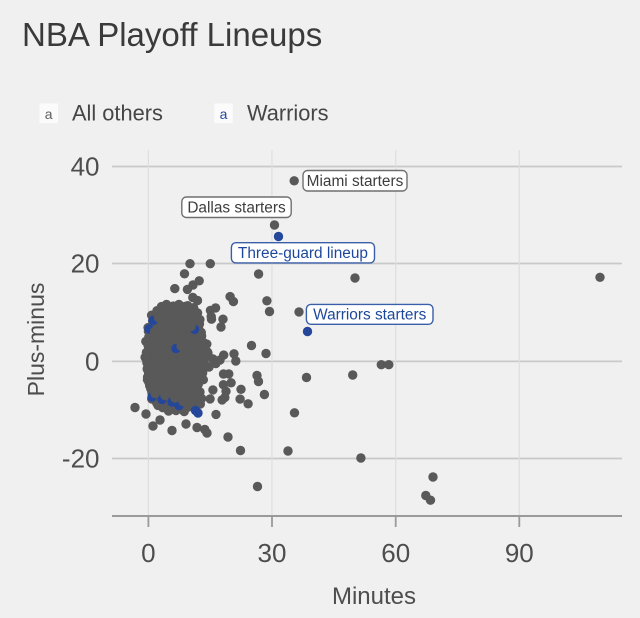 The image size is (640, 618). What do you see at coordinates (236, 207) in the screenshot?
I see `svg-text: Dallas starters` at bounding box center [236, 207].